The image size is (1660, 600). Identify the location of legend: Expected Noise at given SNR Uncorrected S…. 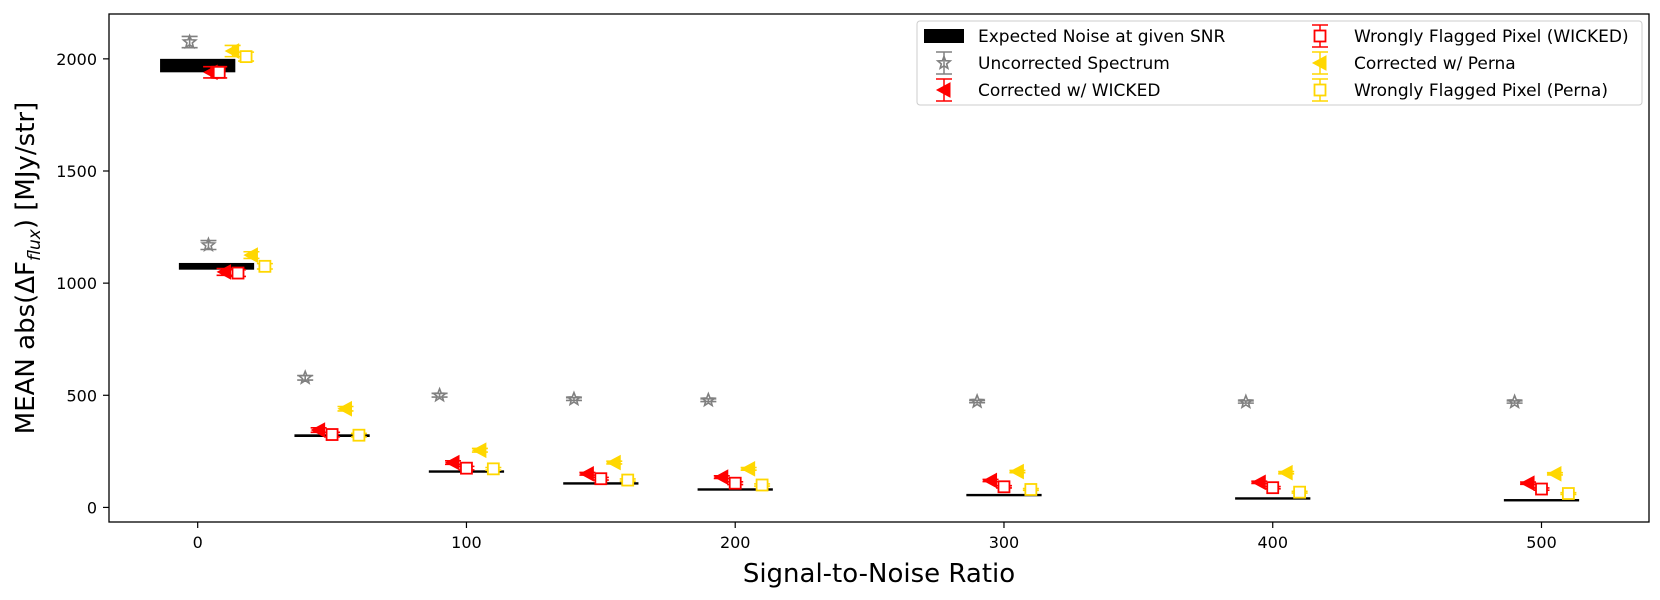
(1279, 63).